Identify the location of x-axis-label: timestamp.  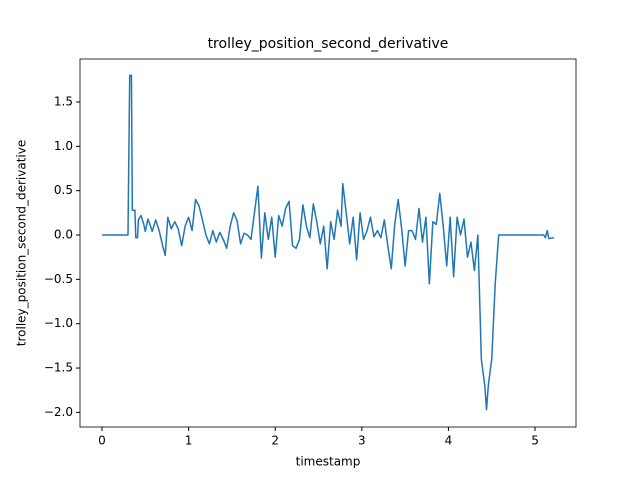
(328, 462).